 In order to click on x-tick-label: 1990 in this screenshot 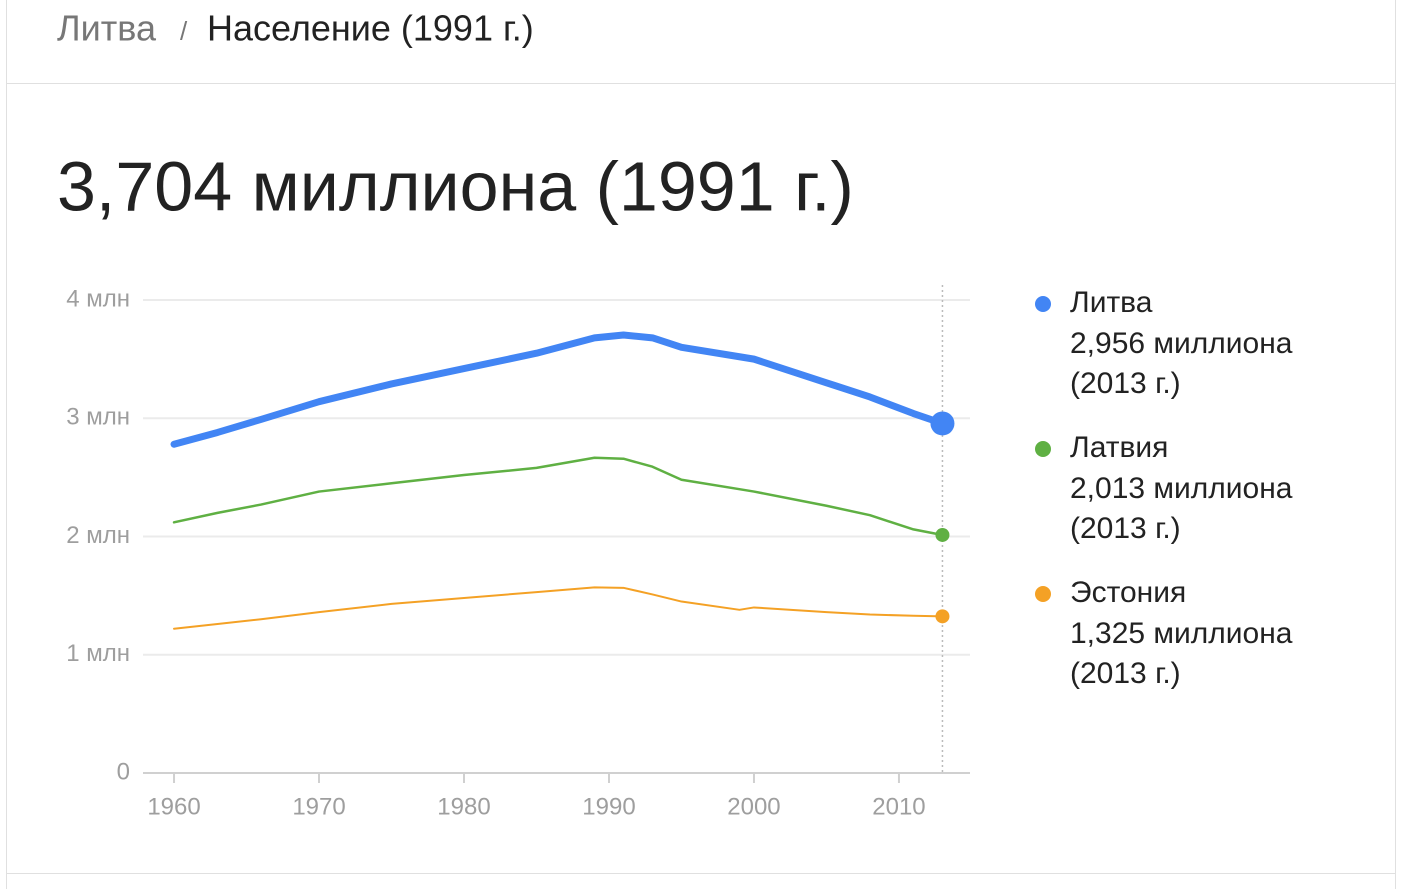, I will do `click(608, 806)`.